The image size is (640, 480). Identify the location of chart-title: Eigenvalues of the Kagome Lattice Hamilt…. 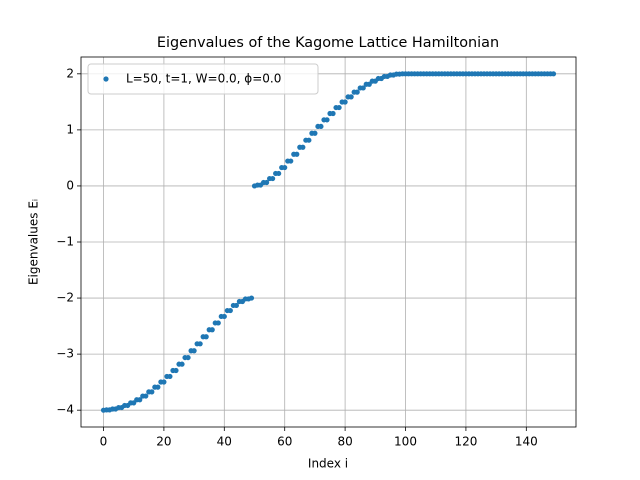
(328, 43).